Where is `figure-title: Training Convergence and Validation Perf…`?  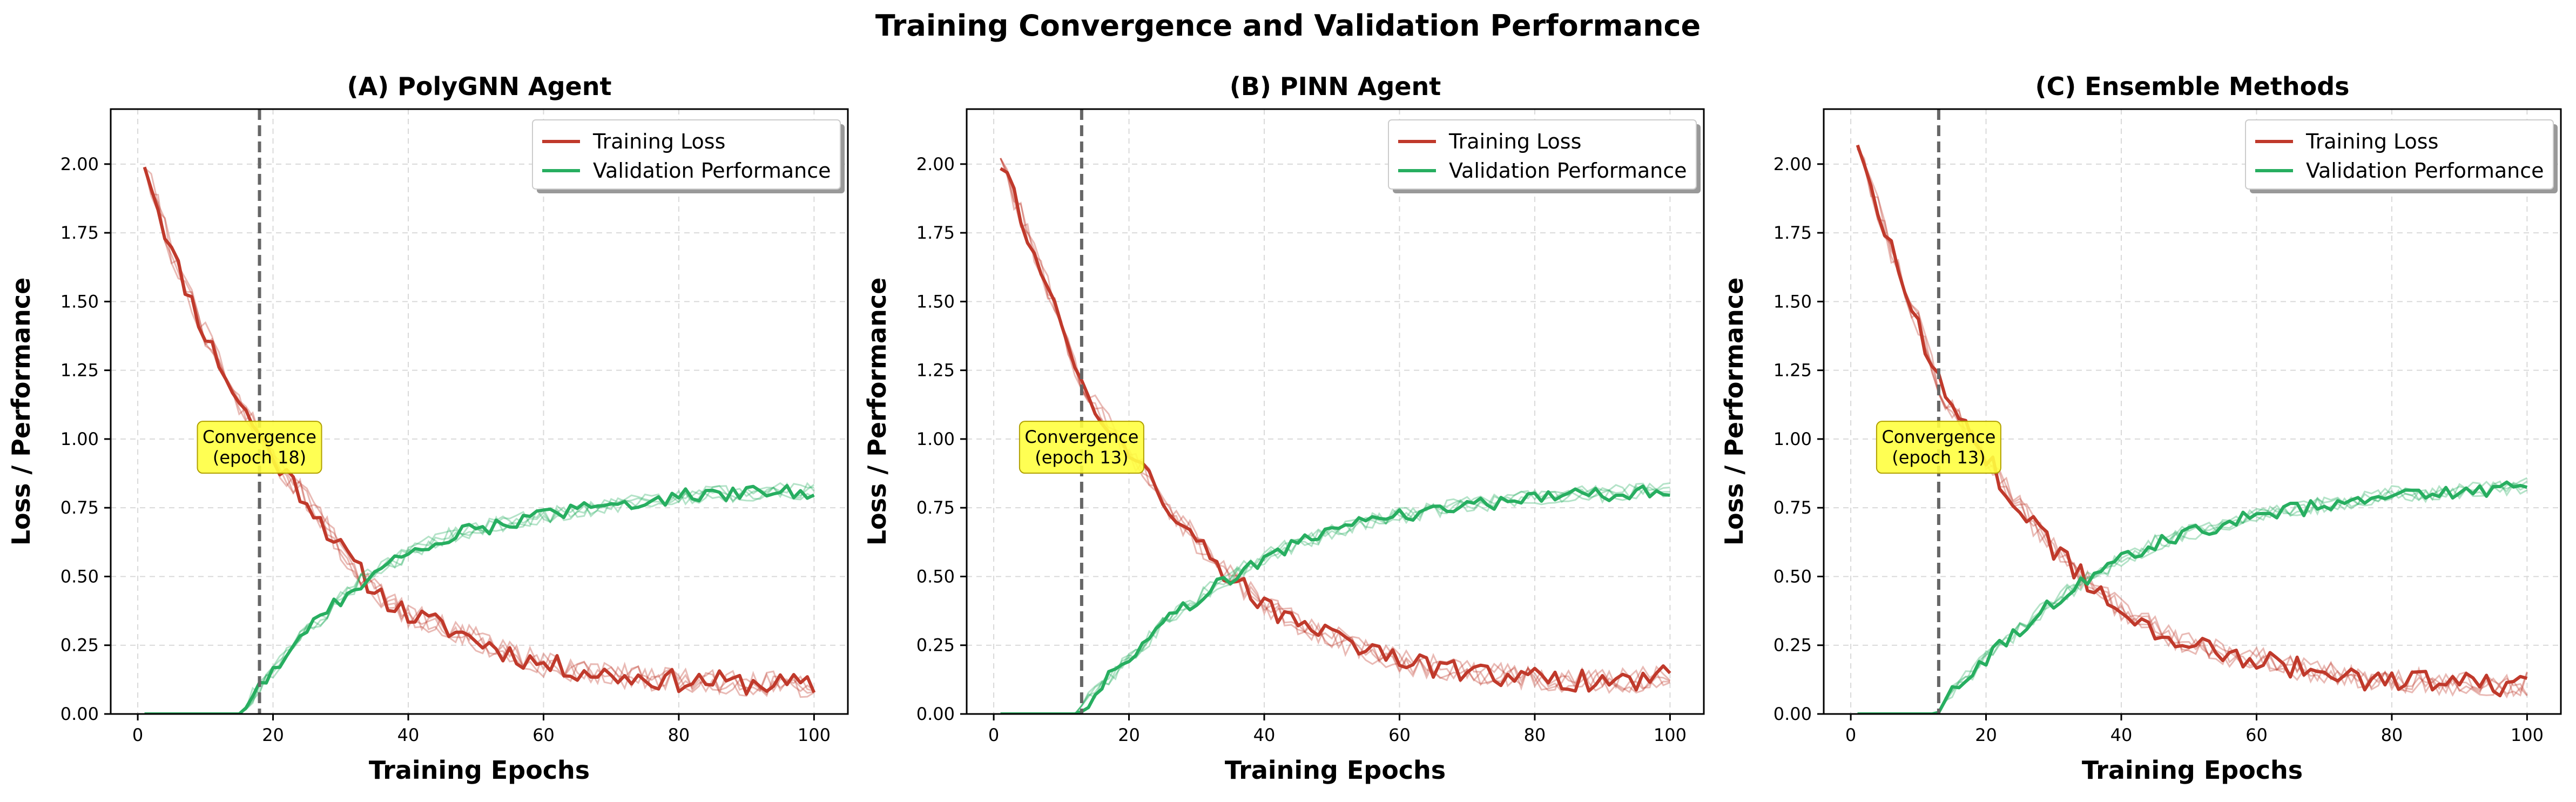
figure-title: Training Convergence and Validation Perf… is located at coordinates (1288, 26).